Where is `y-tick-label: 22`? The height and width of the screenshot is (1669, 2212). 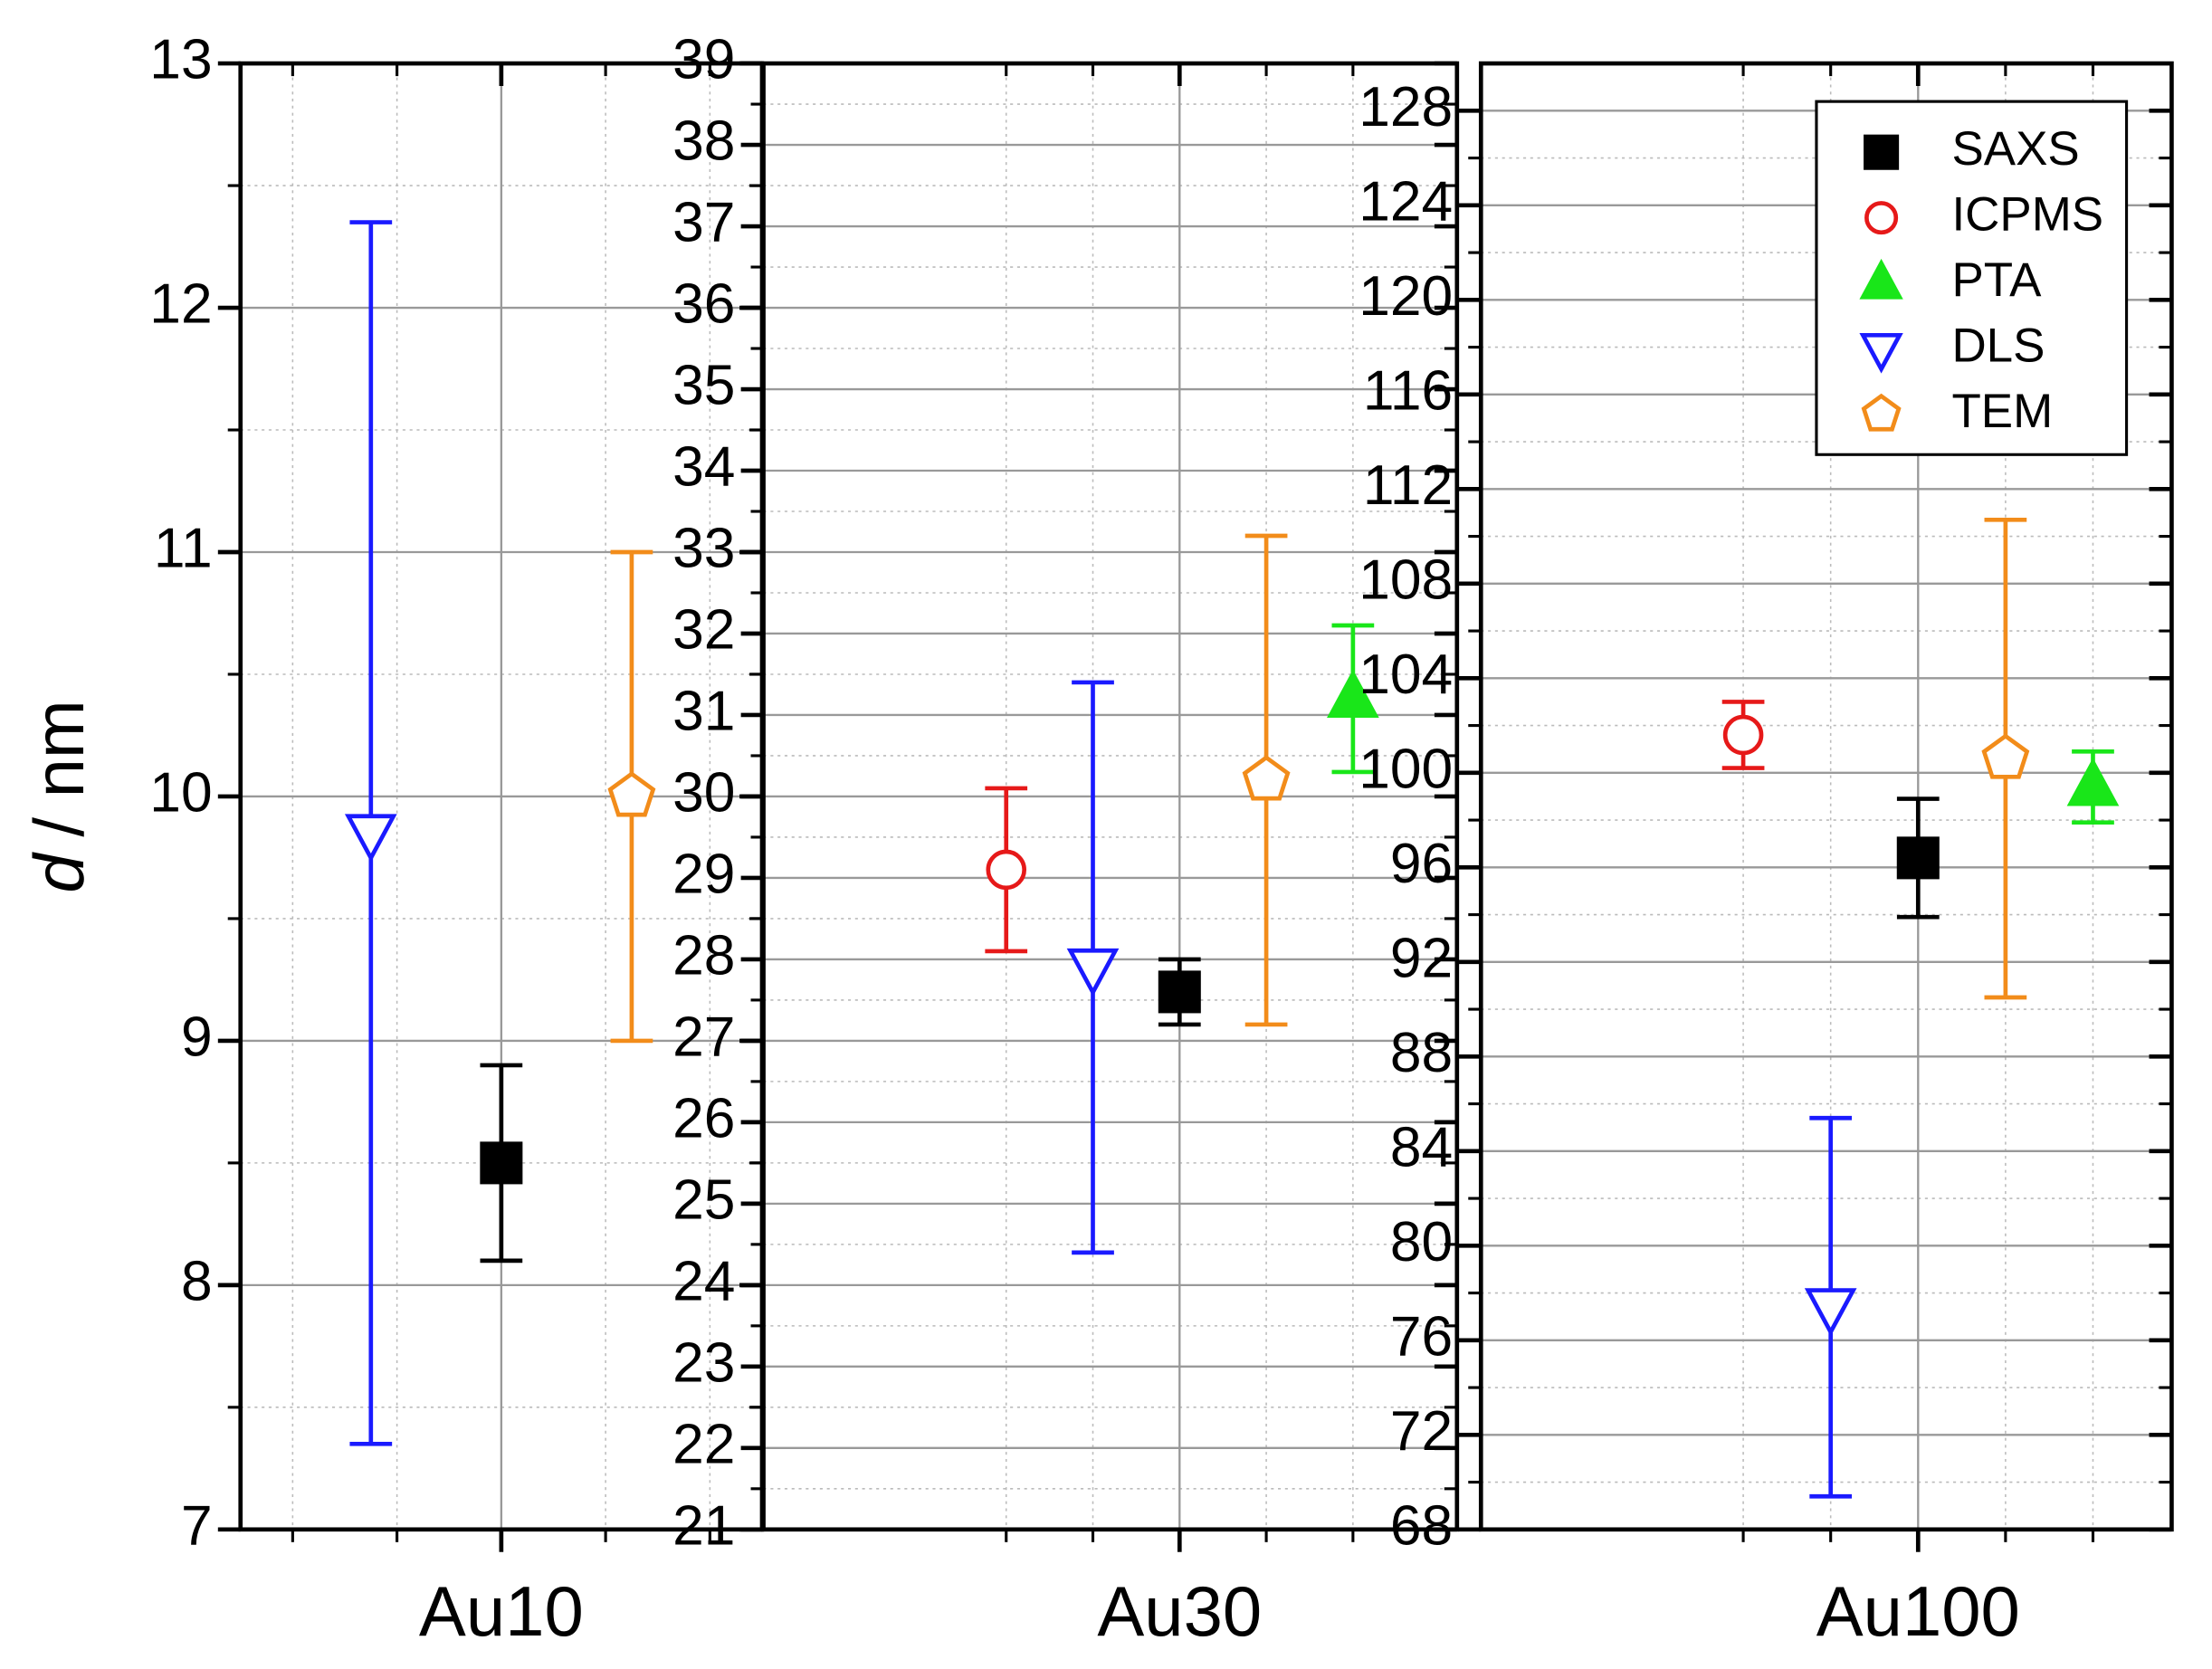 y-tick-label: 22 is located at coordinates (703, 1444).